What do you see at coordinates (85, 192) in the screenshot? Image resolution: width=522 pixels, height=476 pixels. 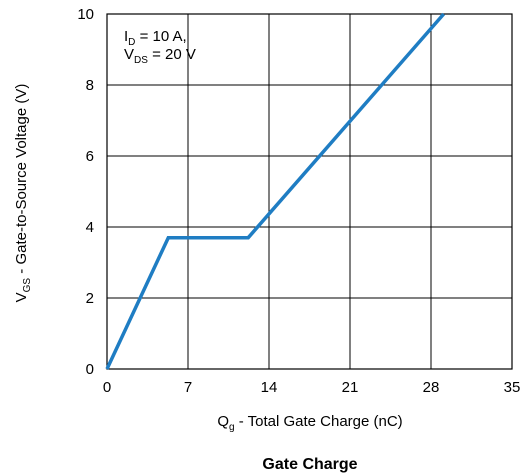 I see `y-axis-ticks: 0 2 4 6 8 10` at bounding box center [85, 192].